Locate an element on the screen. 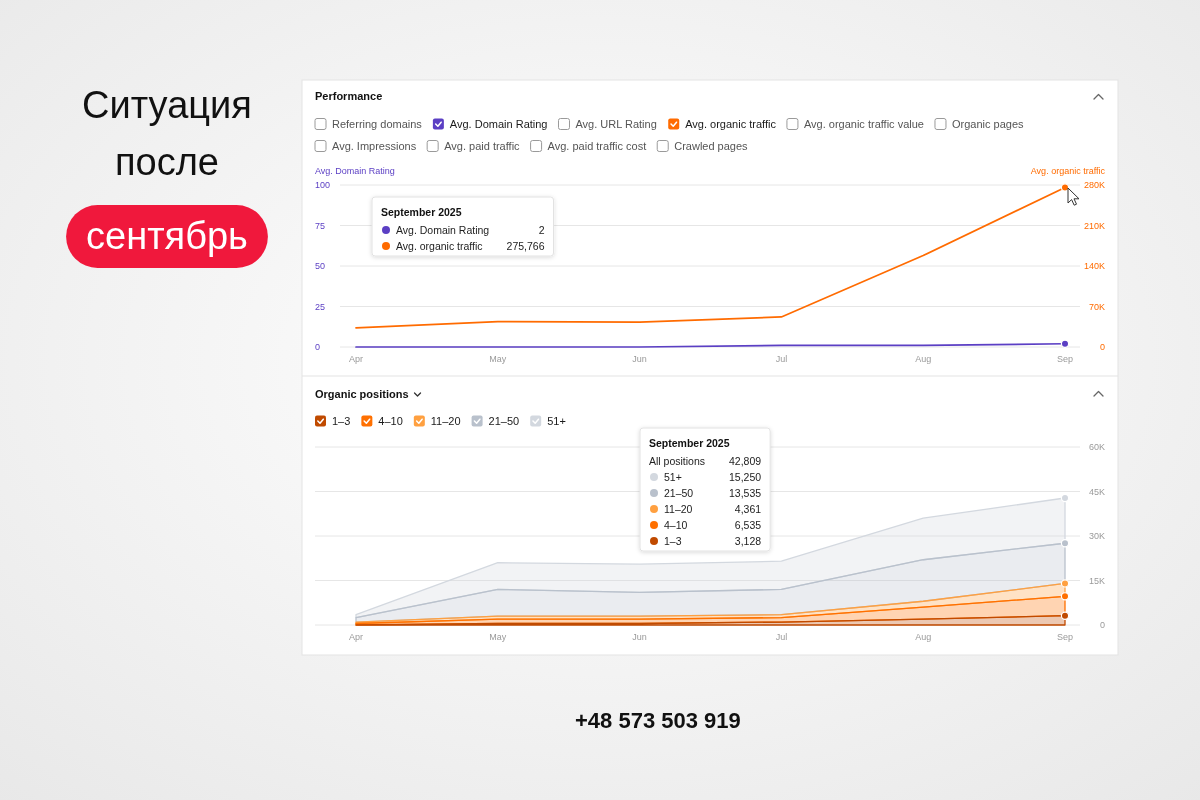 Image resolution: width=1200 pixels, height=800 pixels. chart-title: Performance is located at coordinates (349, 96).